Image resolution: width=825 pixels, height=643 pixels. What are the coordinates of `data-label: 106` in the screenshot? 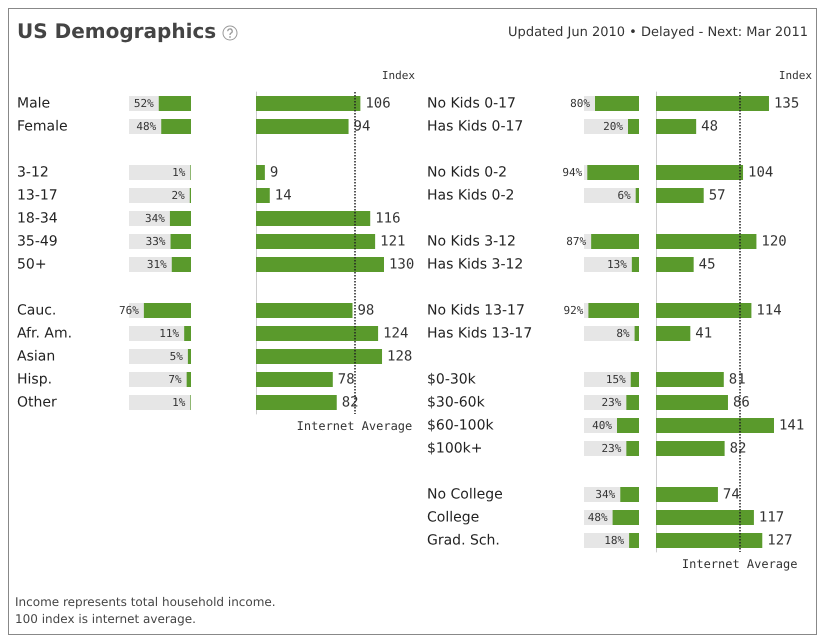 It's located at (378, 104).